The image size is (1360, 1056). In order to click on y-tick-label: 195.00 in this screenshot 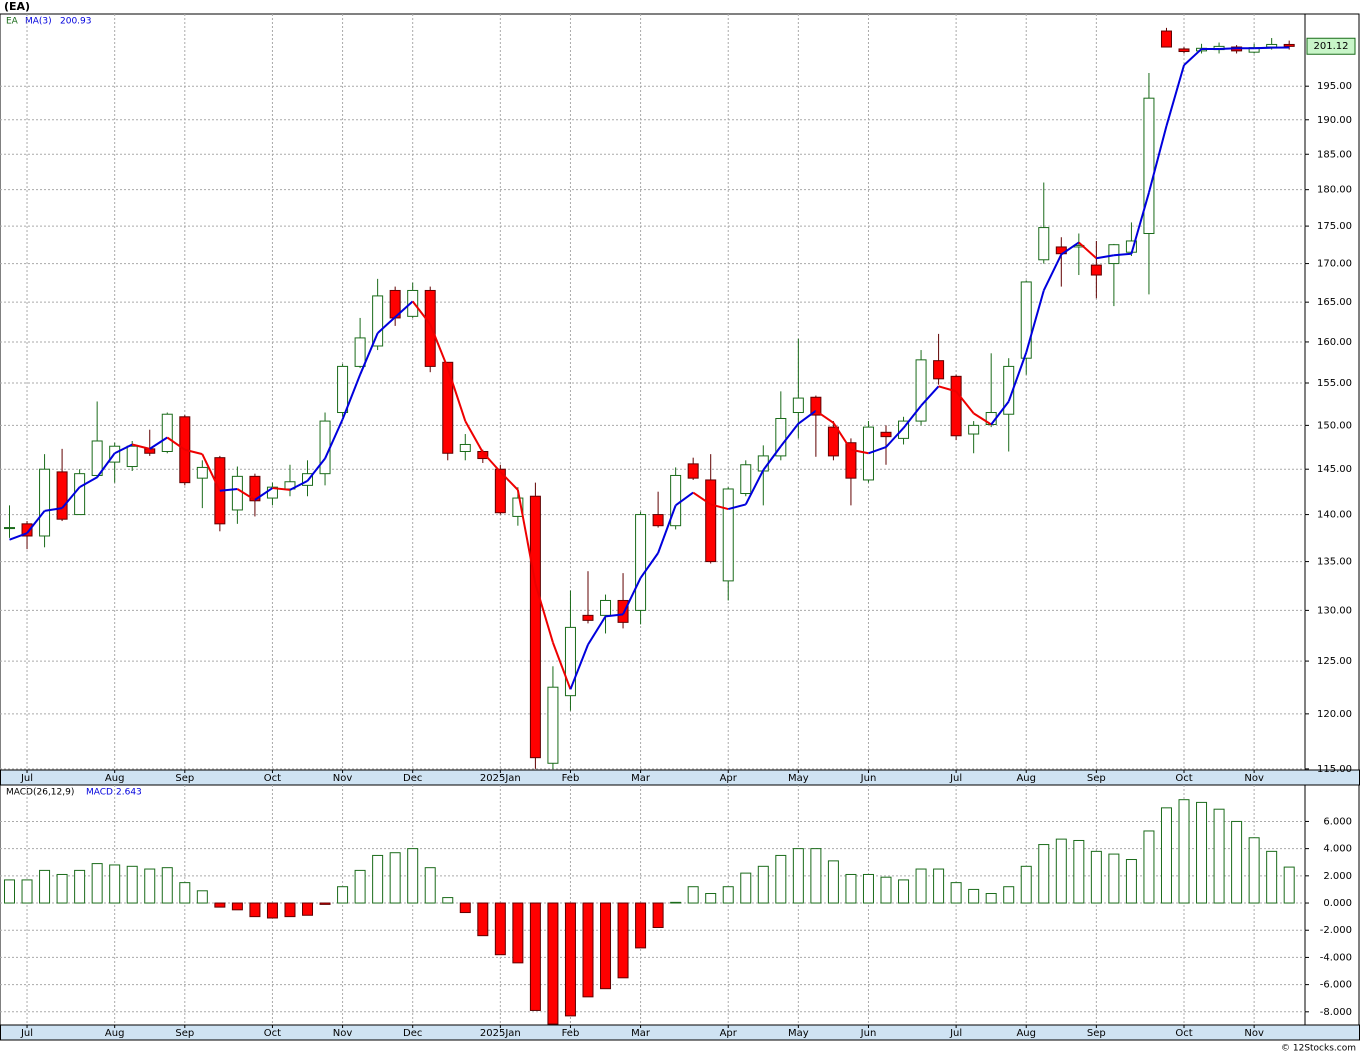, I will do `click(1334, 86)`.